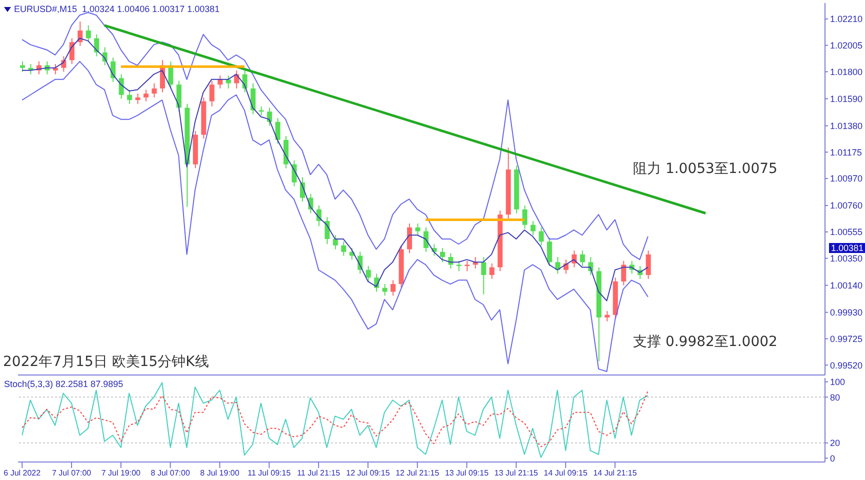 This screenshot has height=480, width=865. Describe the element at coordinates (835, 397) in the screenshot. I see `y-tick-label: 80` at that location.